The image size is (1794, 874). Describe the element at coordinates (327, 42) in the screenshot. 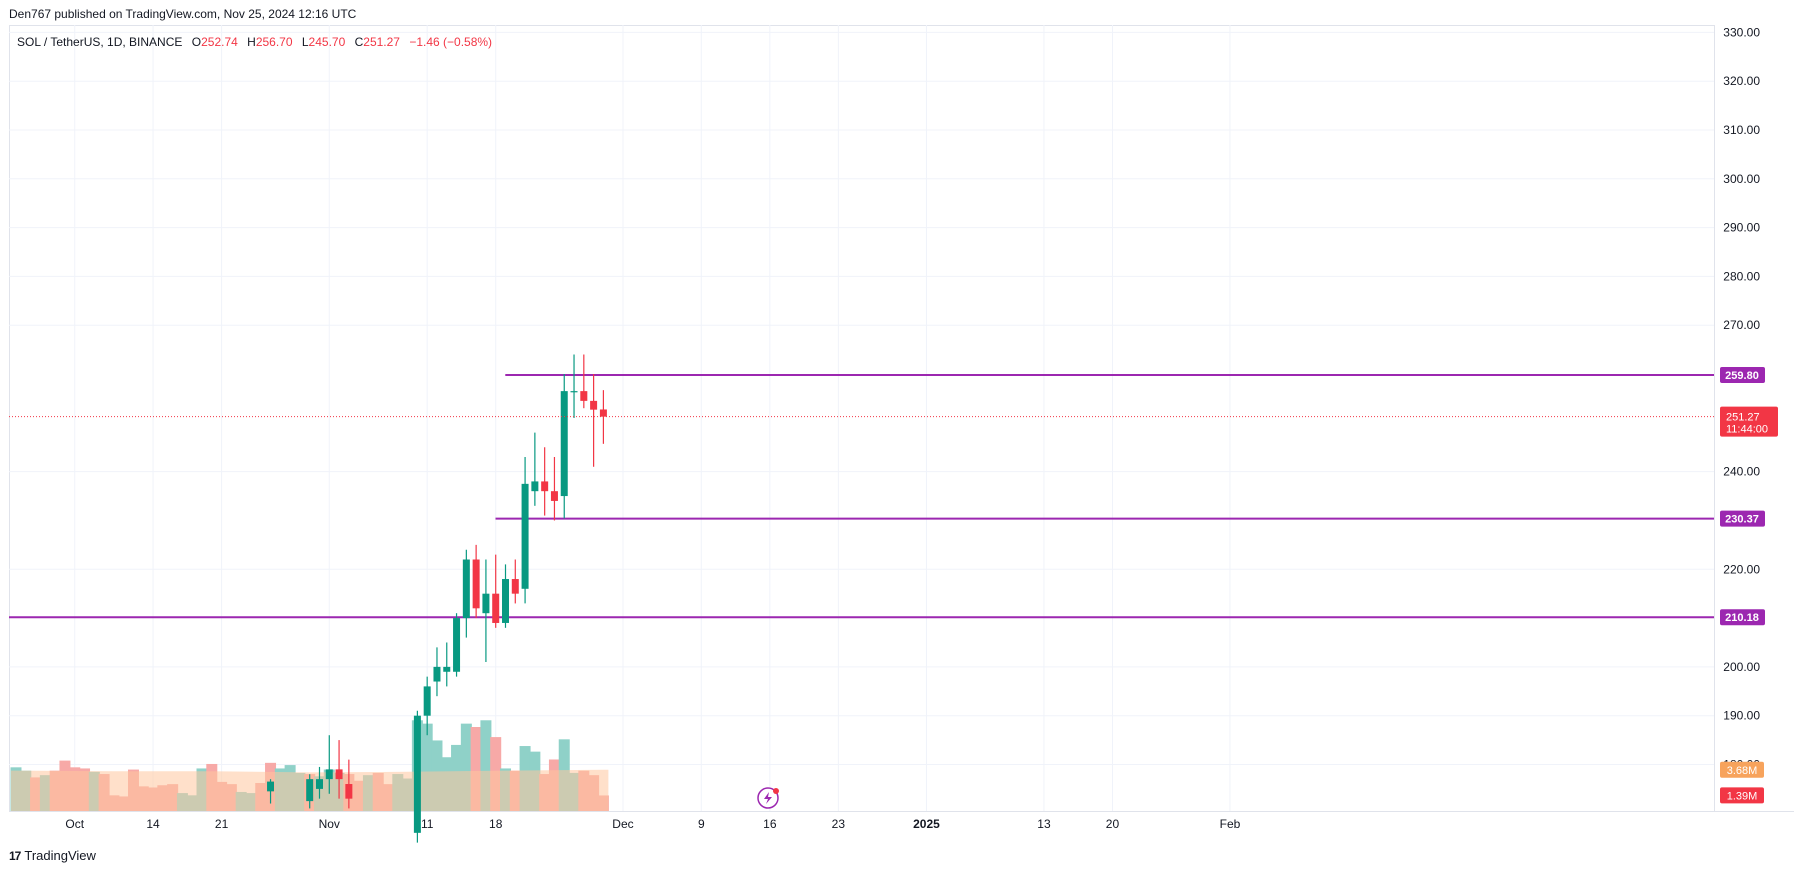

I see `ohlc-low-value: 245.70` at that location.